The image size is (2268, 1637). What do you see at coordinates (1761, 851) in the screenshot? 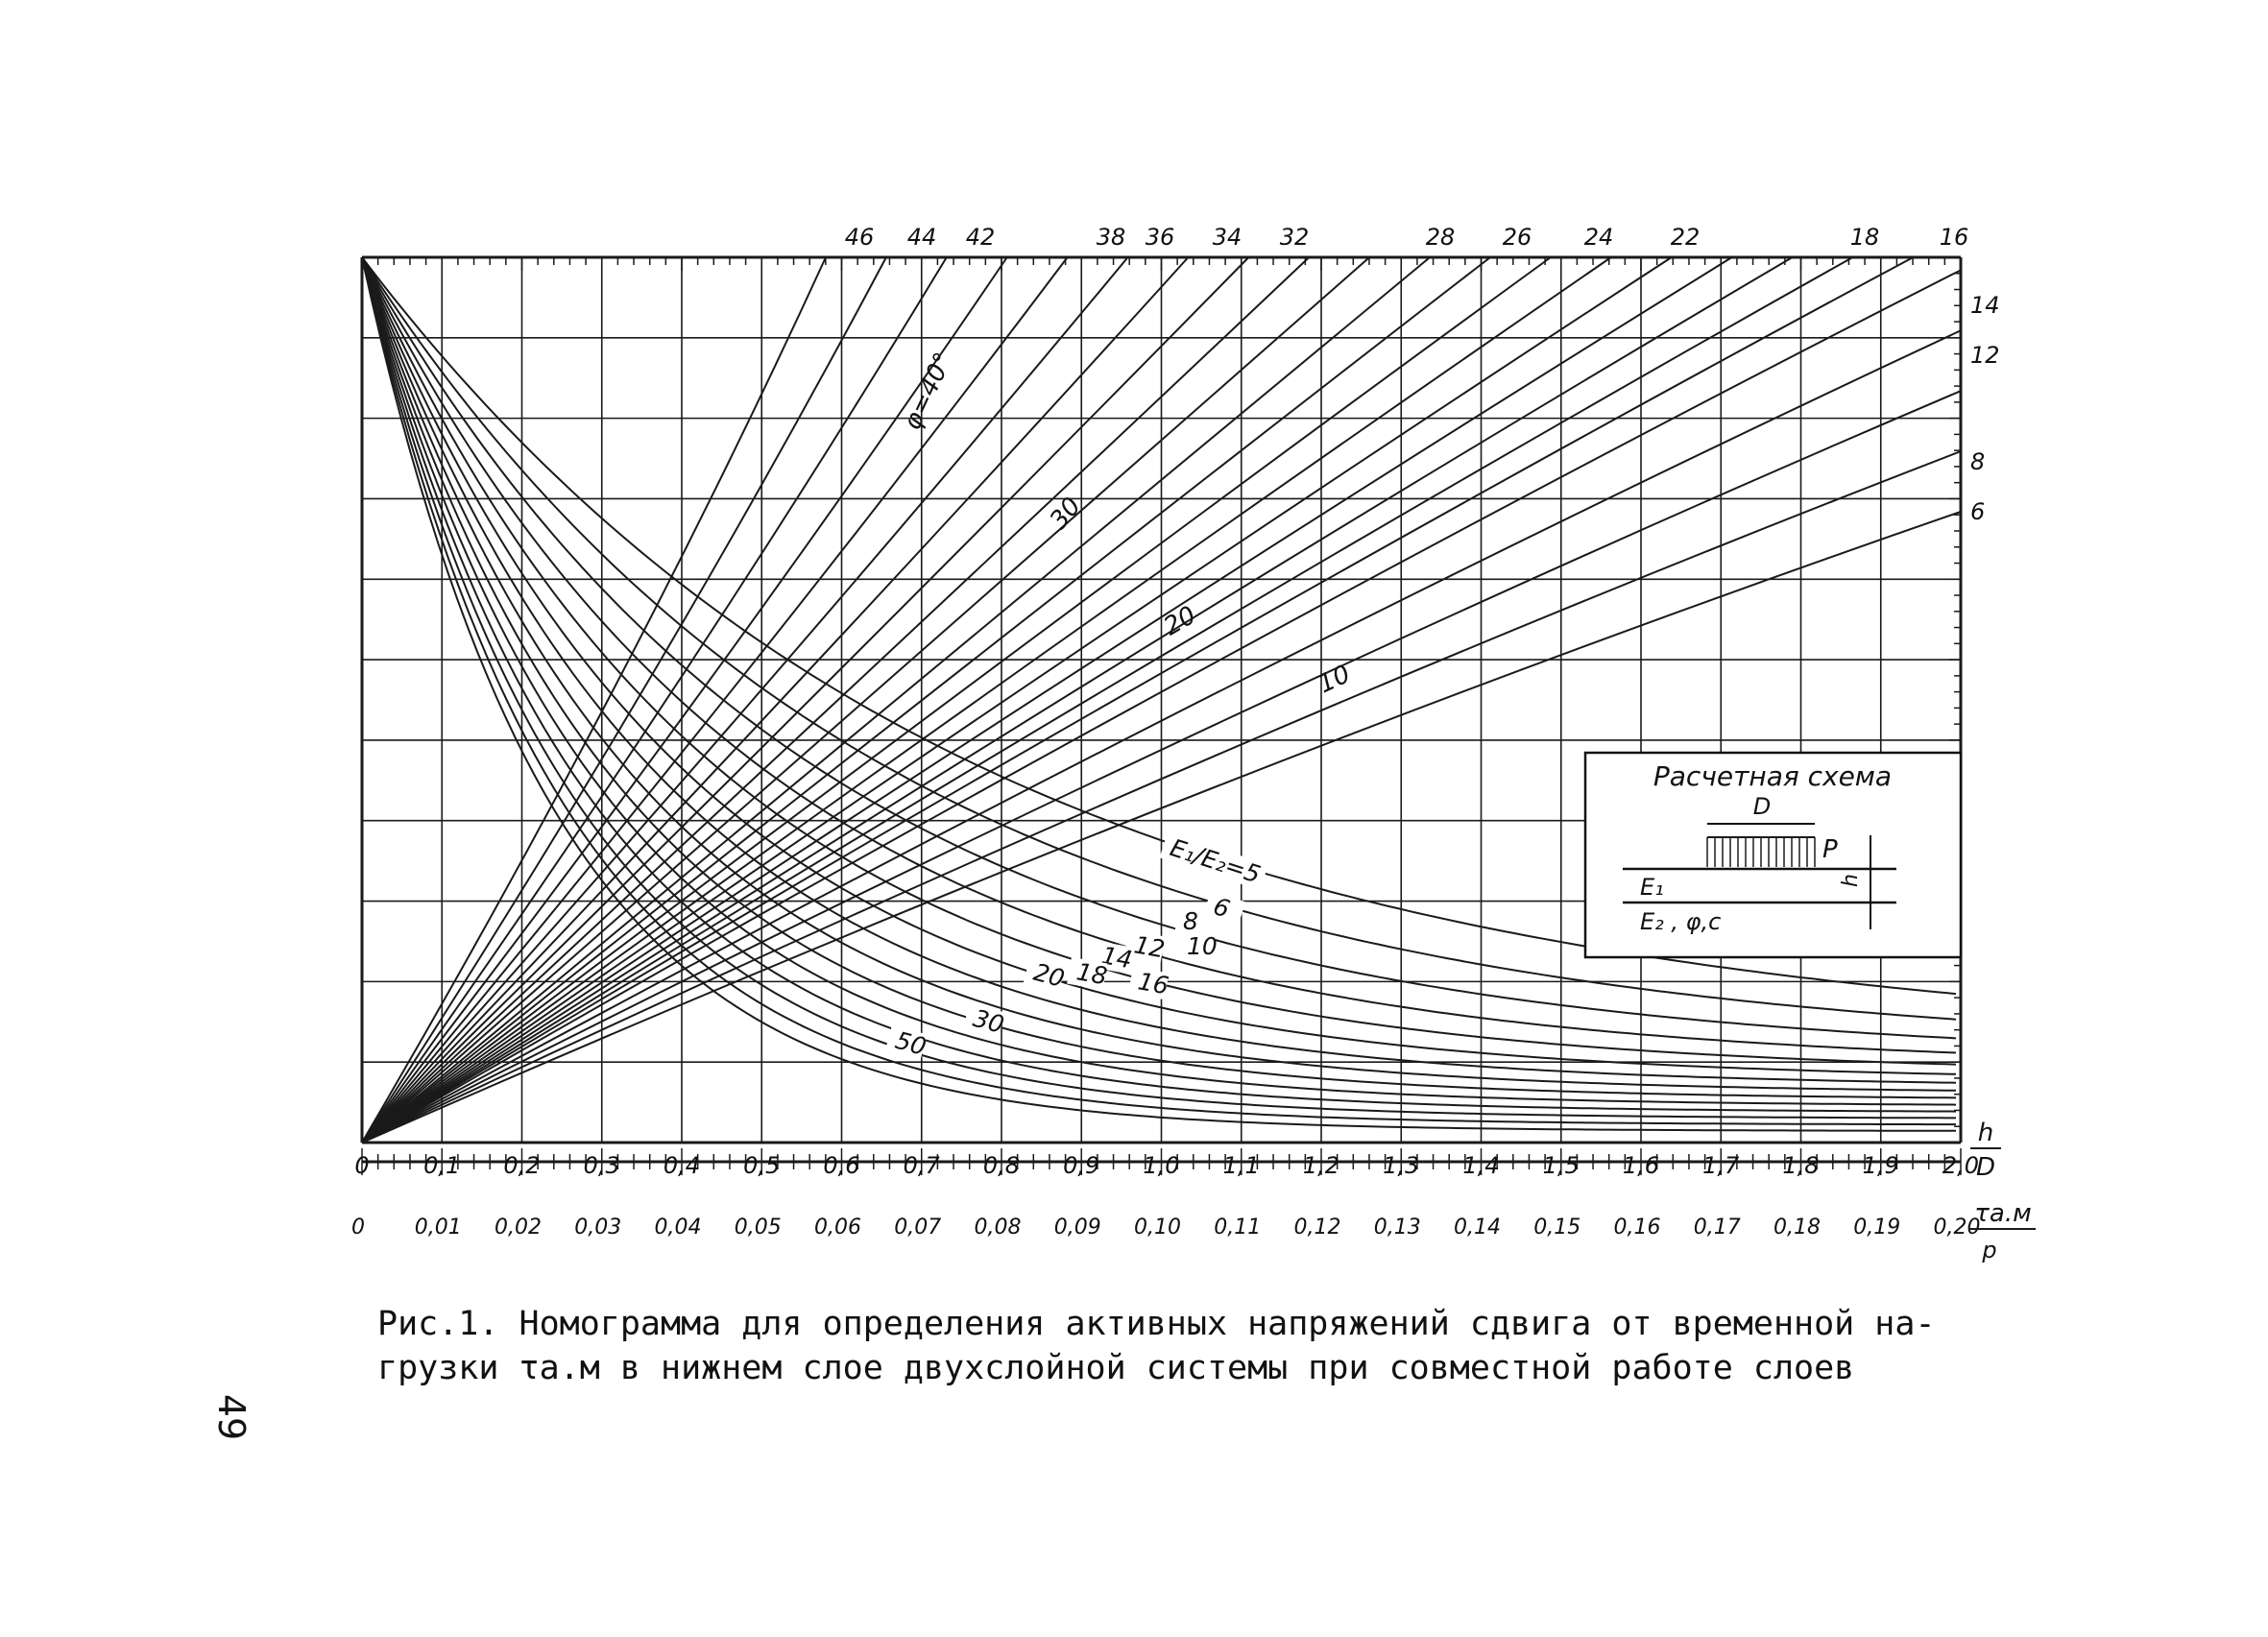
I see `load-arrows` at bounding box center [1761, 851].